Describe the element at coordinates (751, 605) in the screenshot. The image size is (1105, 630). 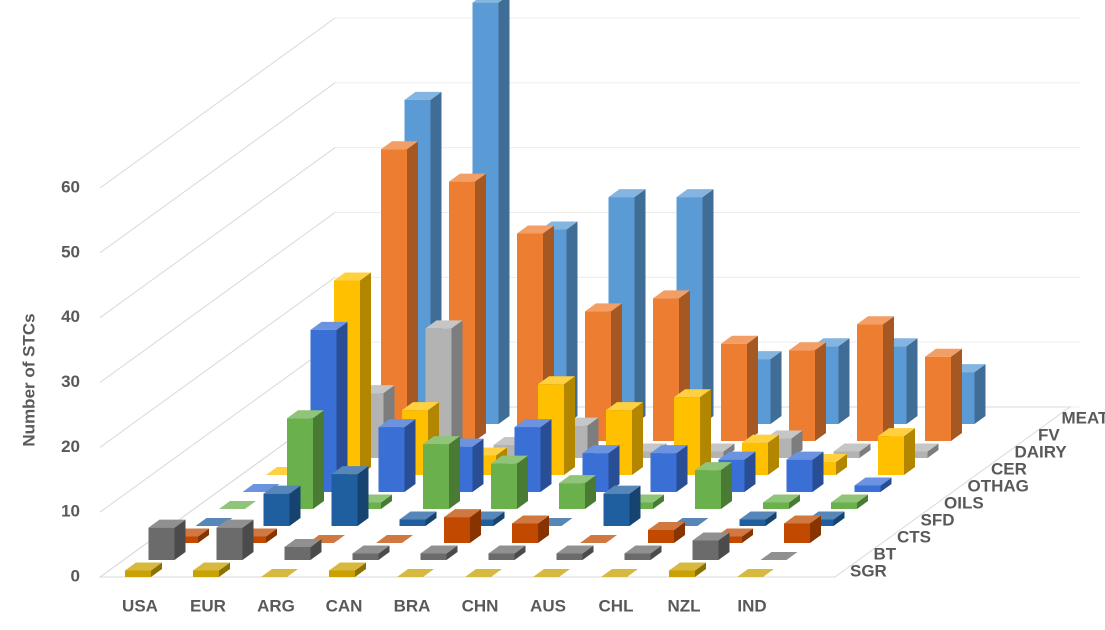
I see `x-tick-label: IND` at that location.